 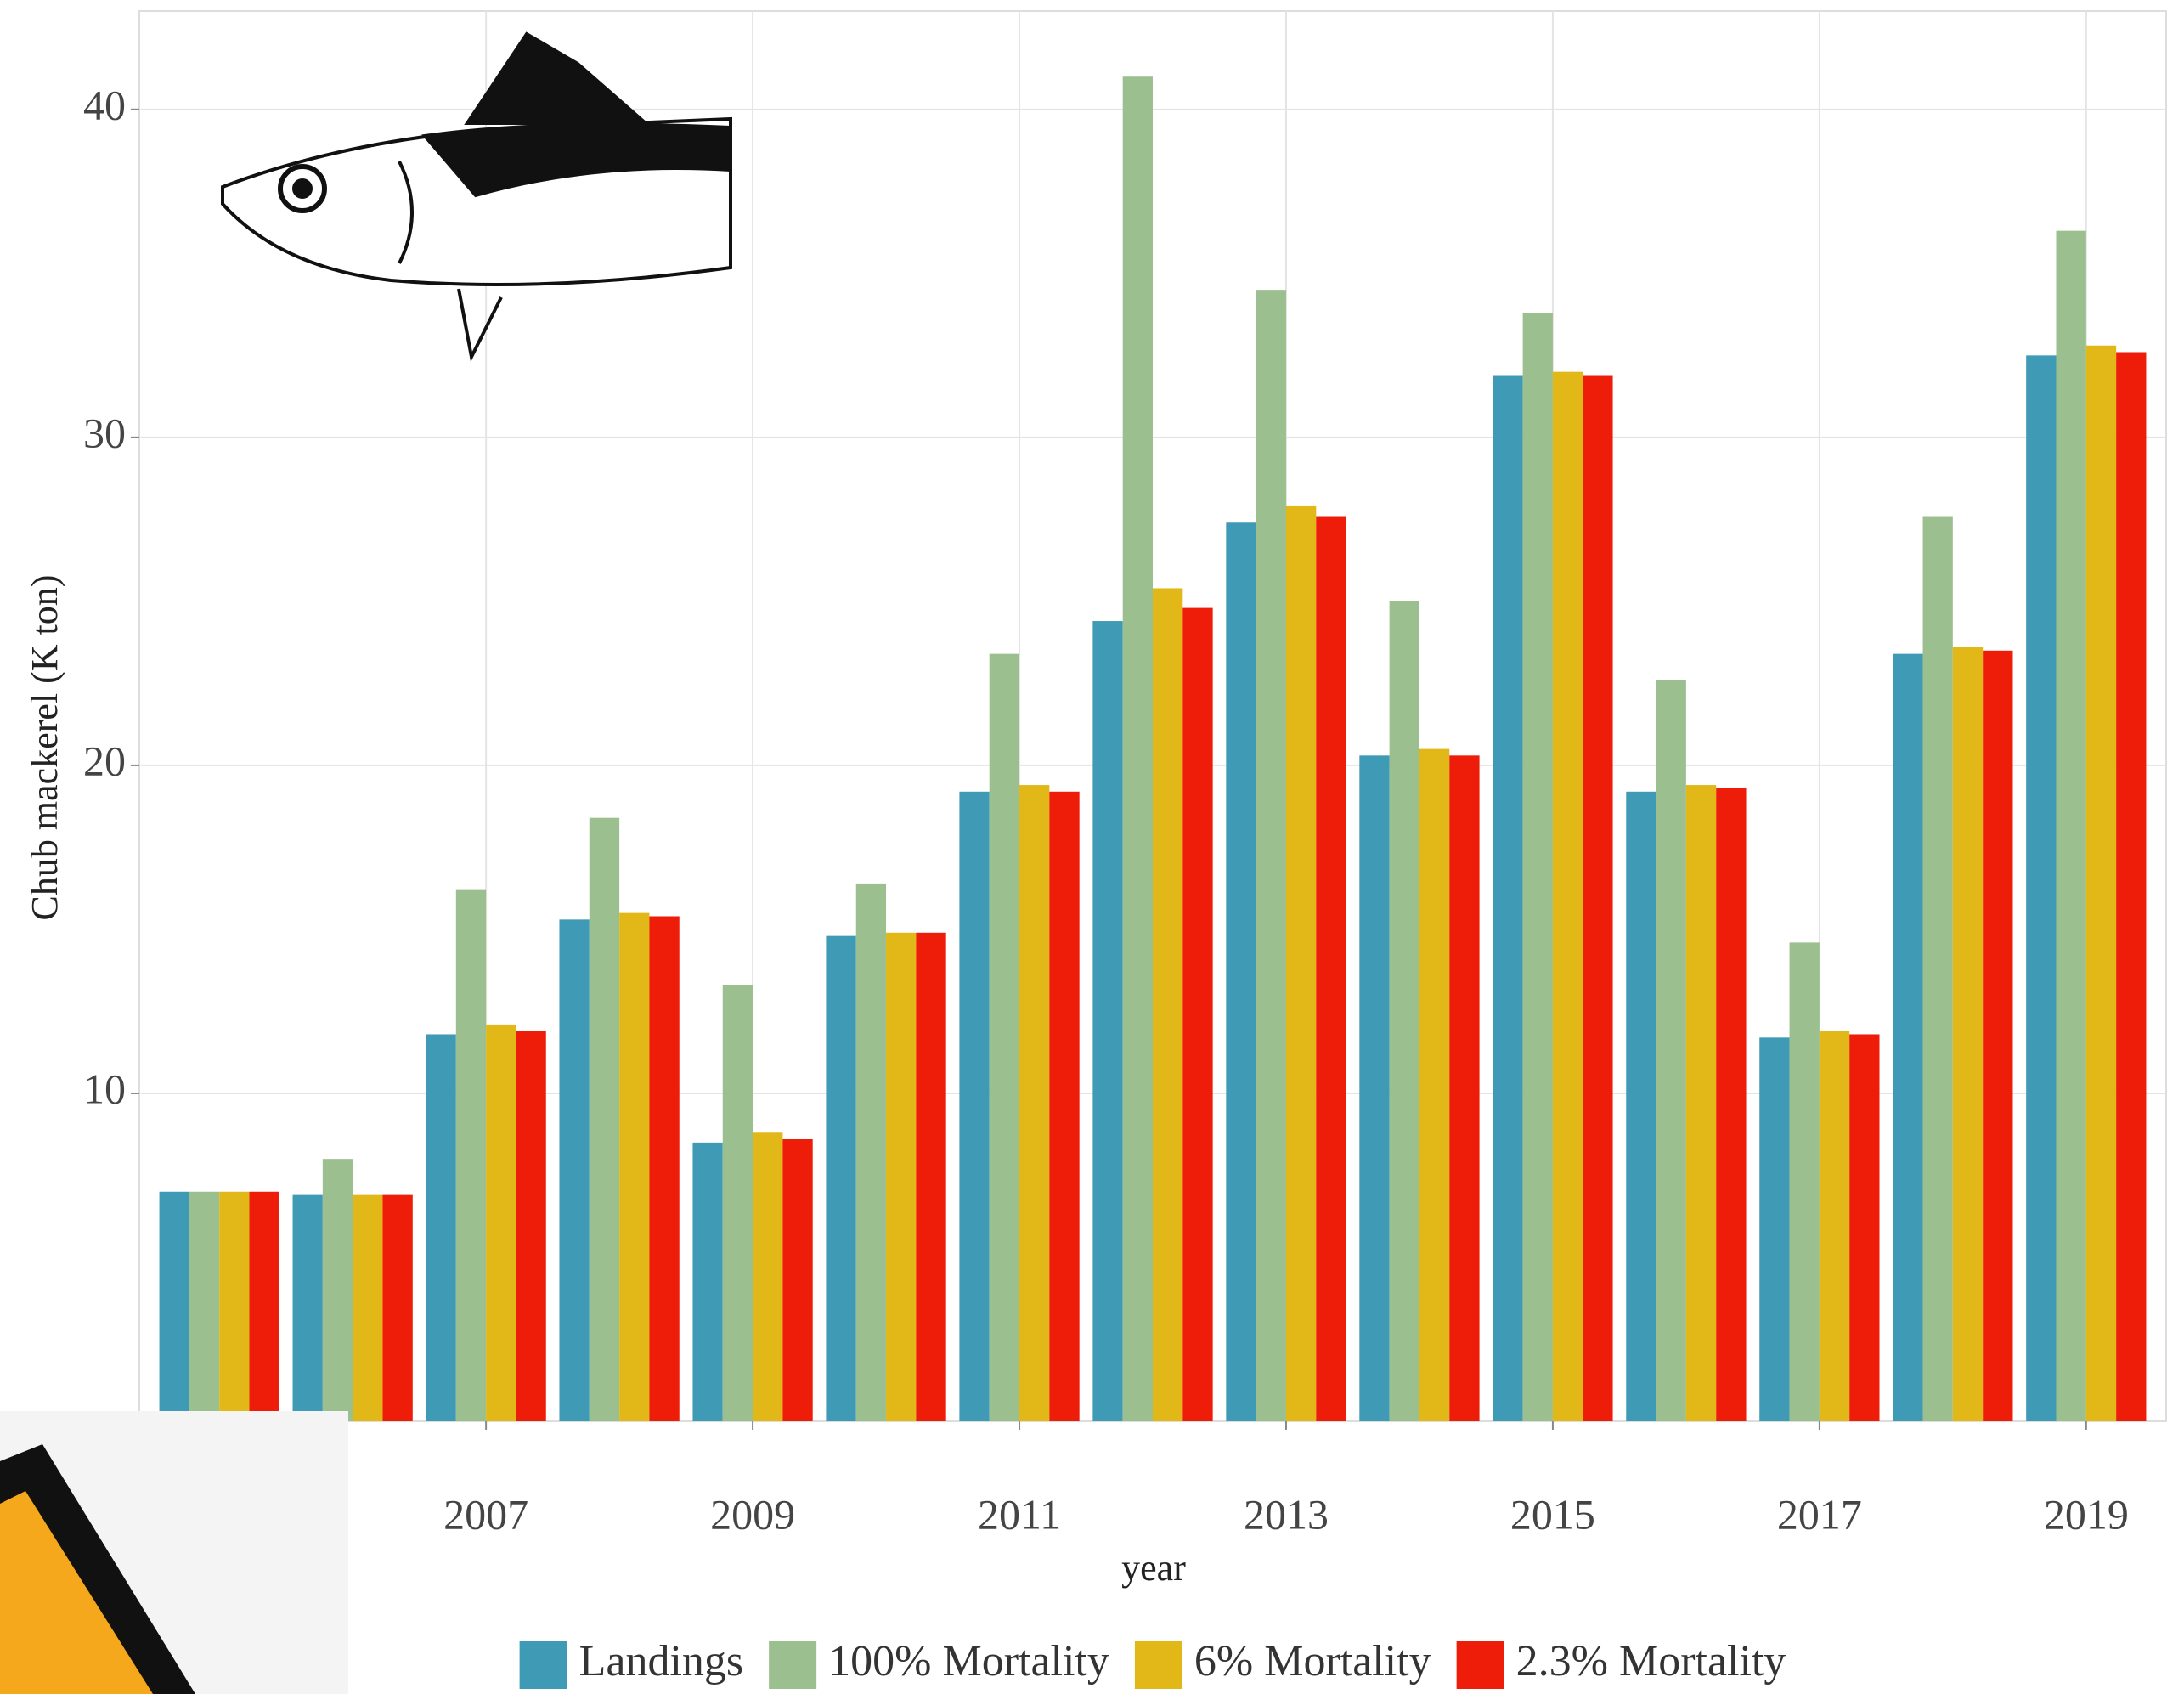 What do you see at coordinates (477, 197) in the screenshot?
I see `fish-illustration` at bounding box center [477, 197].